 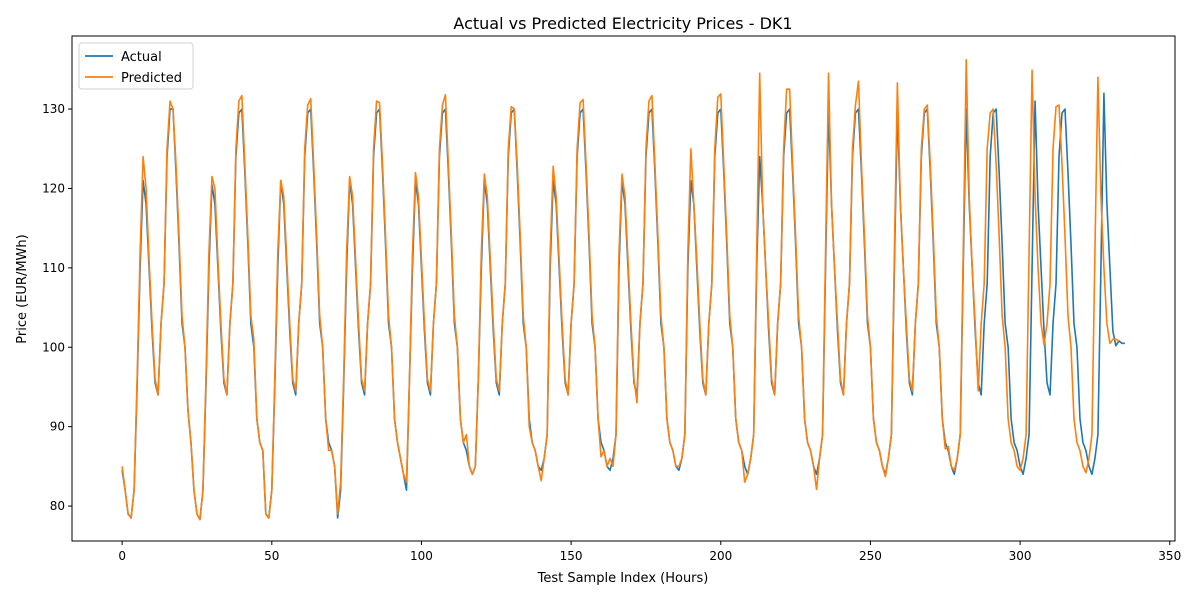 I want to click on y-axis-label: Price (EUR/MWh), so click(x=22, y=288).